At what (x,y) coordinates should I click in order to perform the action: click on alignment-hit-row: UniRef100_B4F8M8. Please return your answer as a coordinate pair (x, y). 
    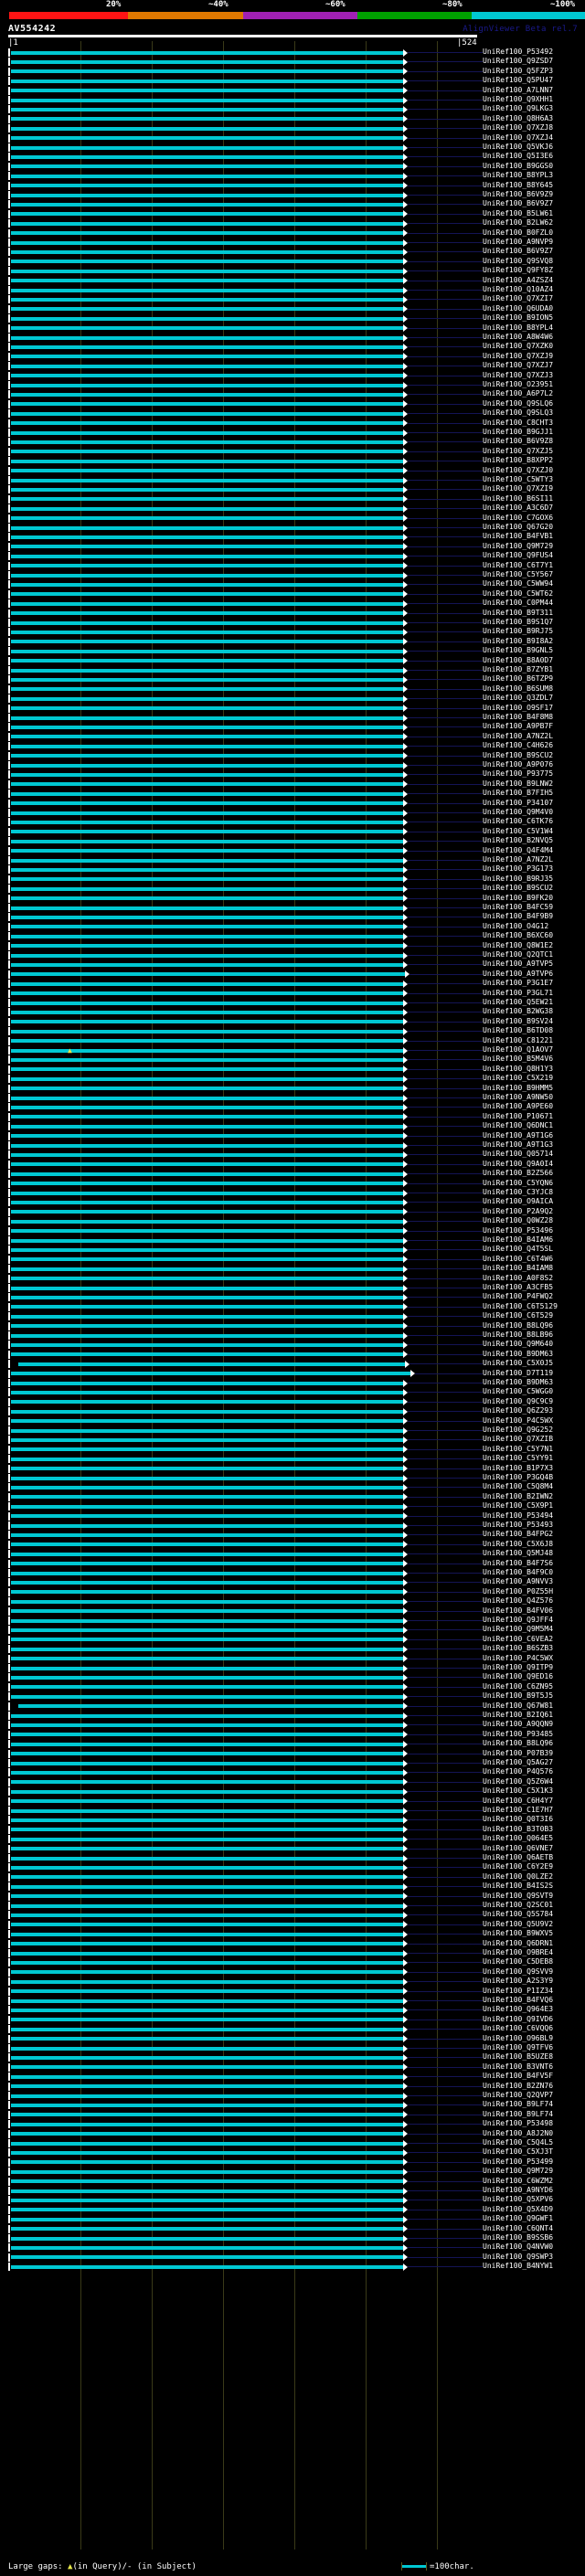
    Looking at the image, I should click on (293, 718).